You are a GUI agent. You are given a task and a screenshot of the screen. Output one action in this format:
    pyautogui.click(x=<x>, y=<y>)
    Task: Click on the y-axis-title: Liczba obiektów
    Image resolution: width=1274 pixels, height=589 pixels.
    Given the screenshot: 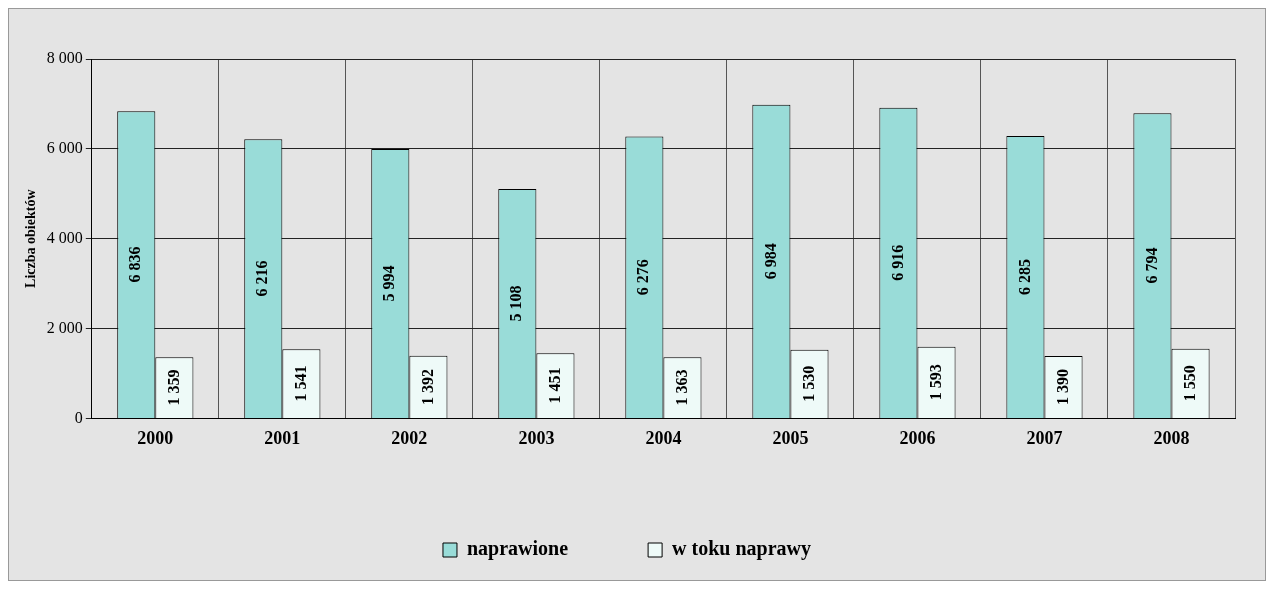 What is the action you would take?
    pyautogui.click(x=31, y=238)
    